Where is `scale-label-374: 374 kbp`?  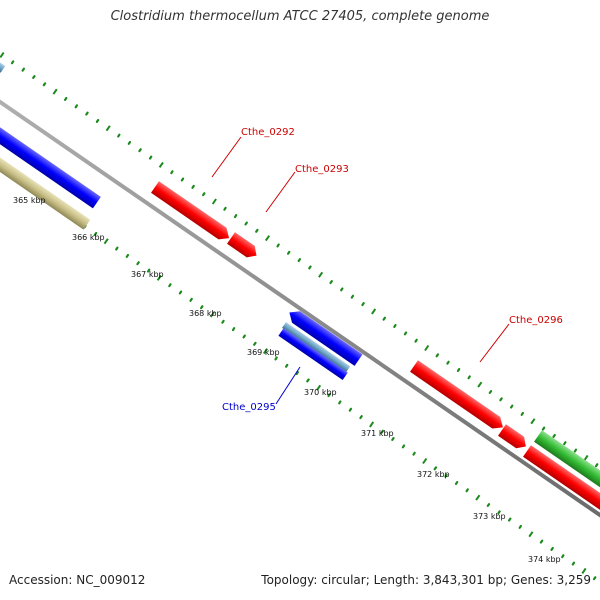 scale-label-374: 374 kbp is located at coordinates (544, 559).